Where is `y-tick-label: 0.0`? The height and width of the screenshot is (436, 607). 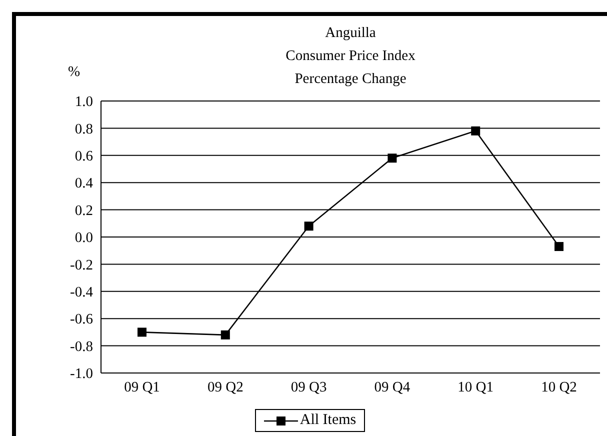 y-tick-label: 0.0 is located at coordinates (83, 238).